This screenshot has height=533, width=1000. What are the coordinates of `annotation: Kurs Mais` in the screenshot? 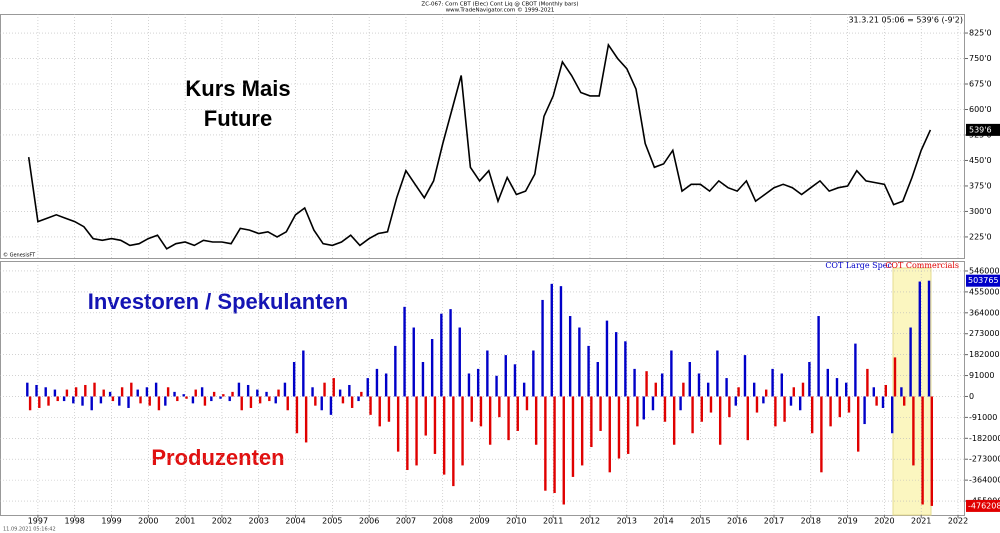 It's located at (237, 88).